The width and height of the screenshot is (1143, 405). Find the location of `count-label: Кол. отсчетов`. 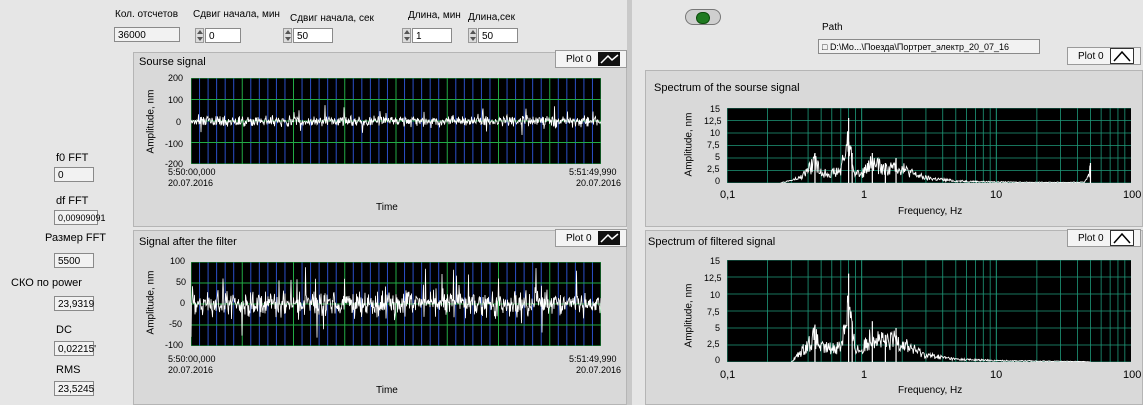

count-label: Кол. отсчетов is located at coordinates (147, 14).